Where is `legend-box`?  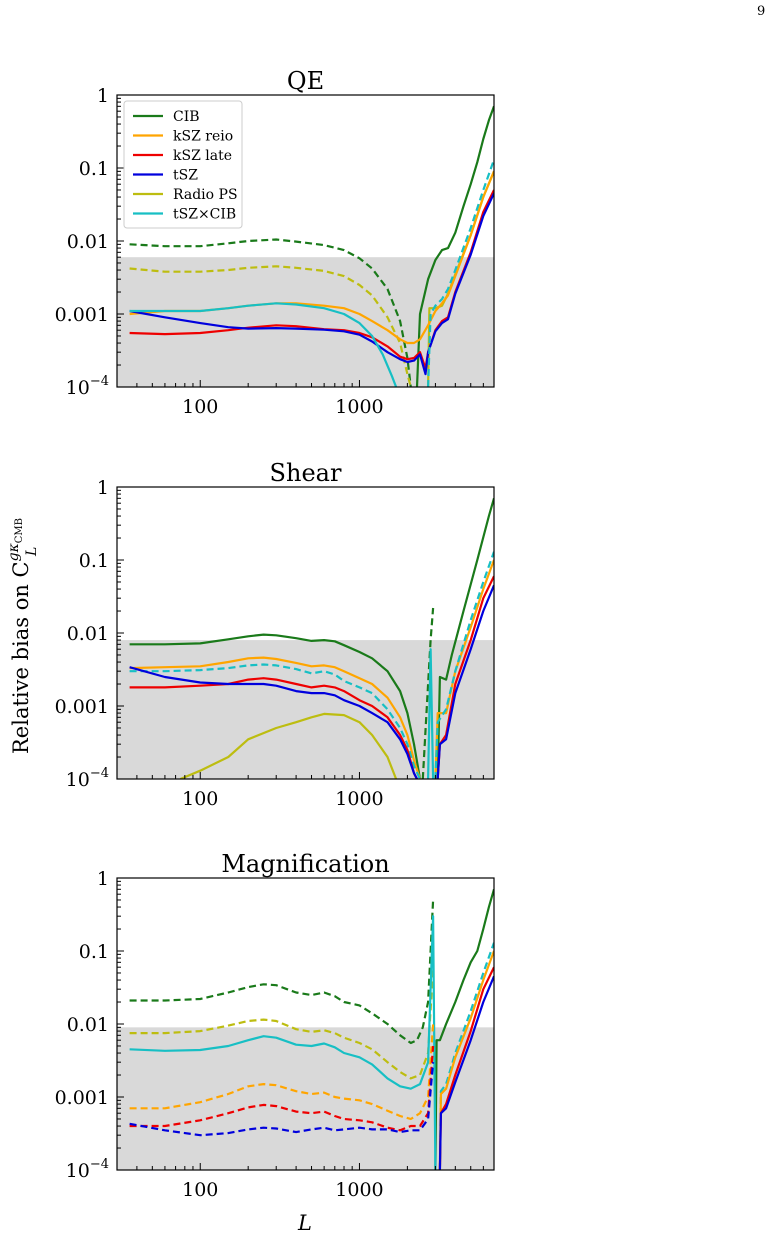
legend-box is located at coordinates (183, 164).